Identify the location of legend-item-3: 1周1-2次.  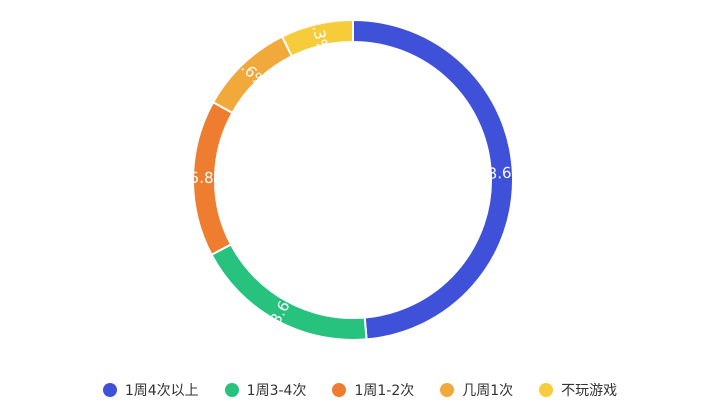
(373, 390).